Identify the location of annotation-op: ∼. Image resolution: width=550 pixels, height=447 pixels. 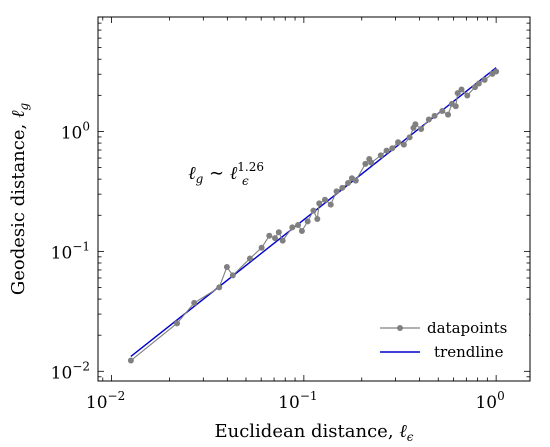
(216, 173).